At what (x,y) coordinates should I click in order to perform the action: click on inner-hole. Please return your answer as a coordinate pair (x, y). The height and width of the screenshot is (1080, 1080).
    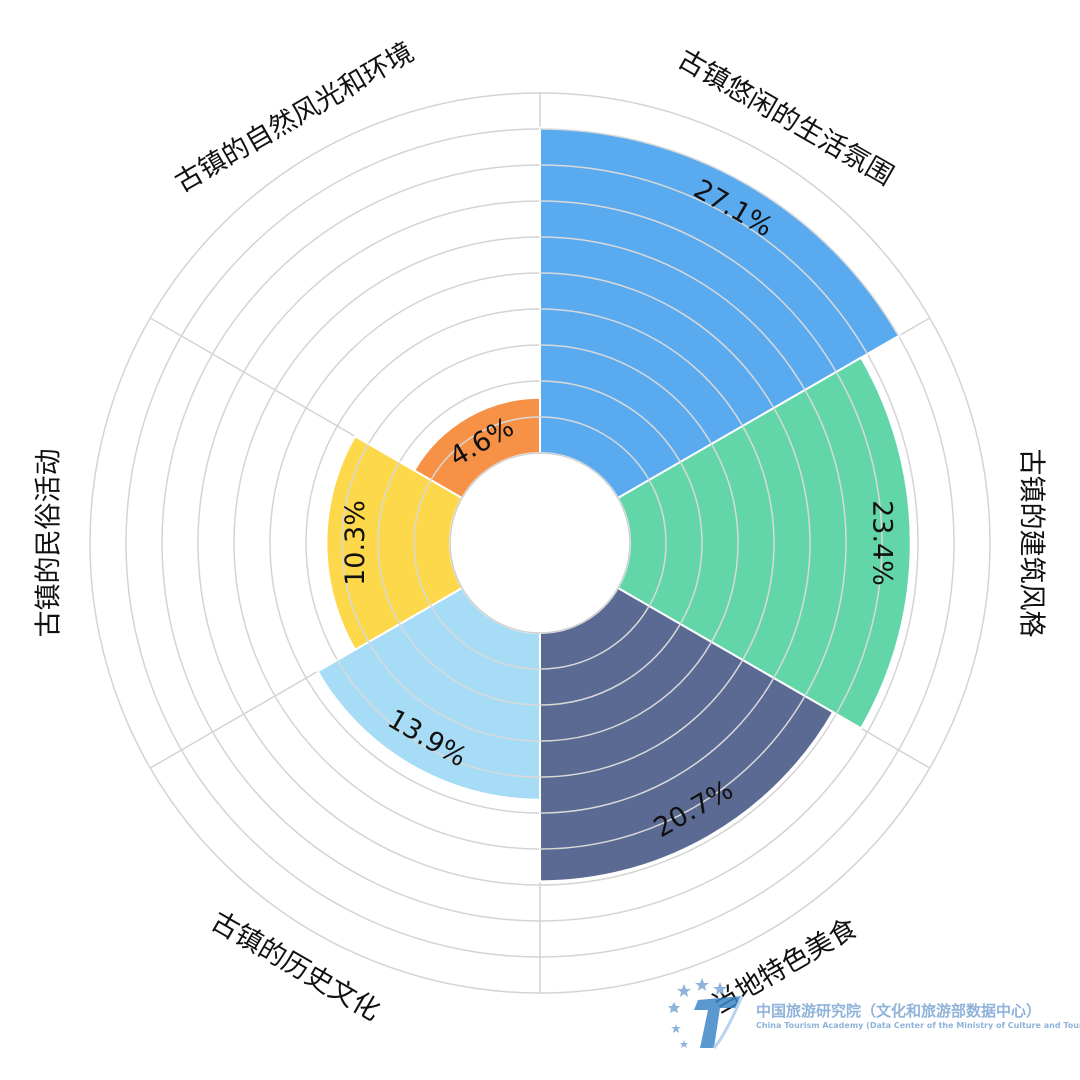
    Looking at the image, I should click on (540, 543).